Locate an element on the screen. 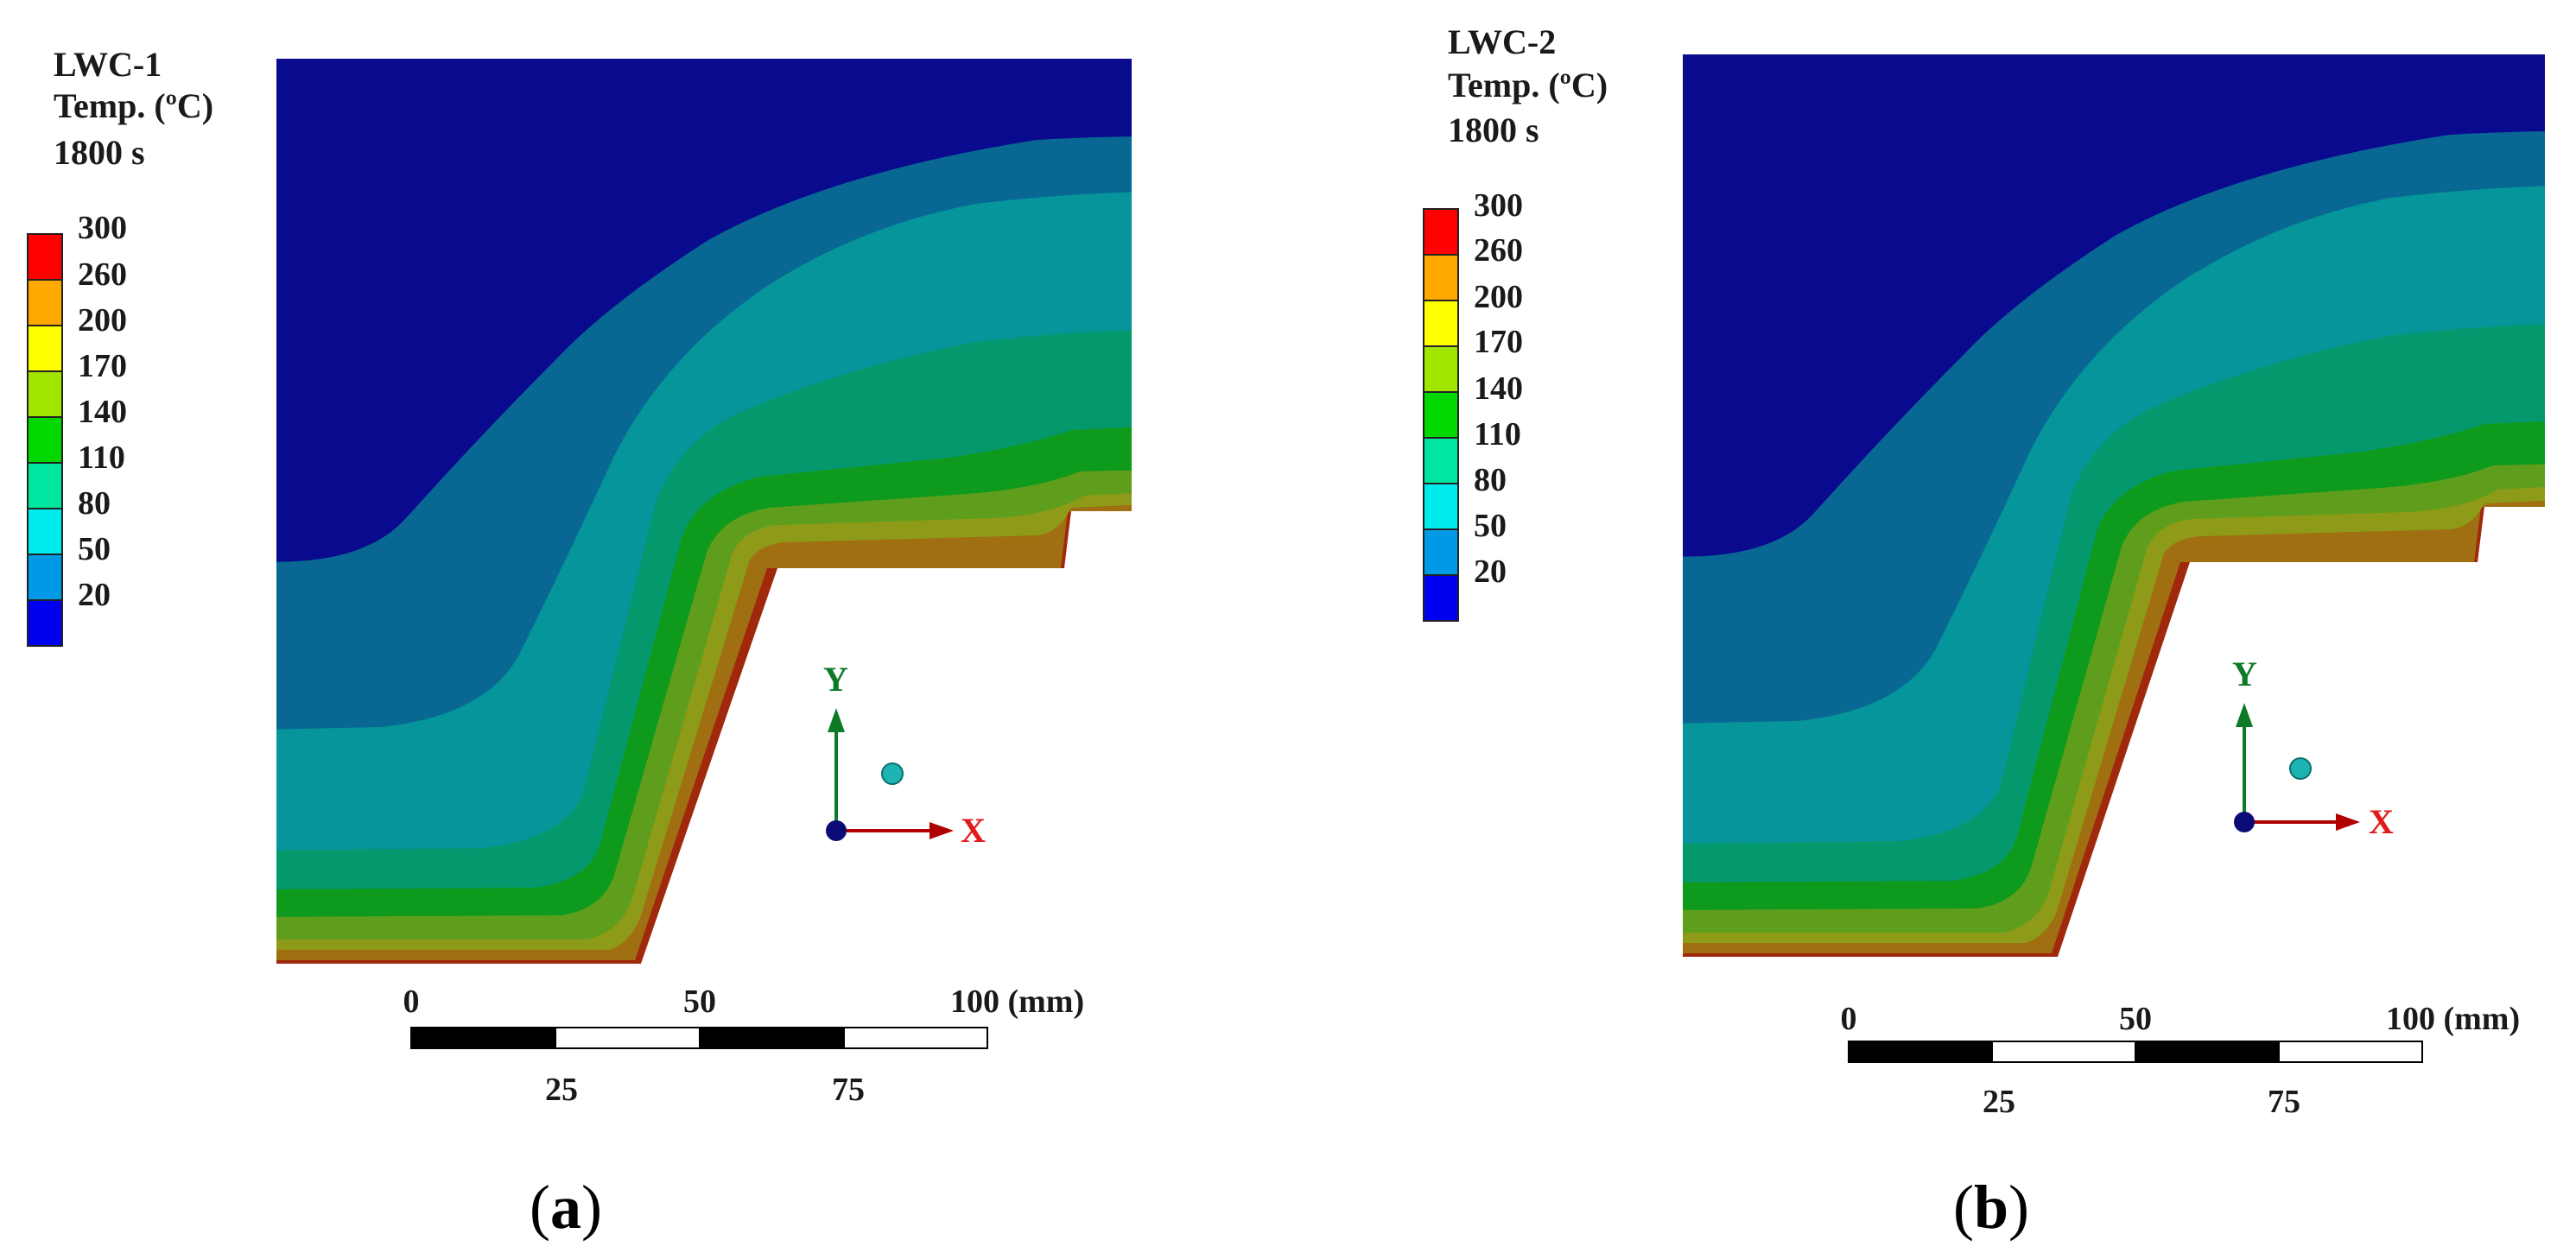 This screenshot has width=2576, height=1259. panel-b-header: LWC-2 Temp. (ºC) 1800 s is located at coordinates (1528, 85).